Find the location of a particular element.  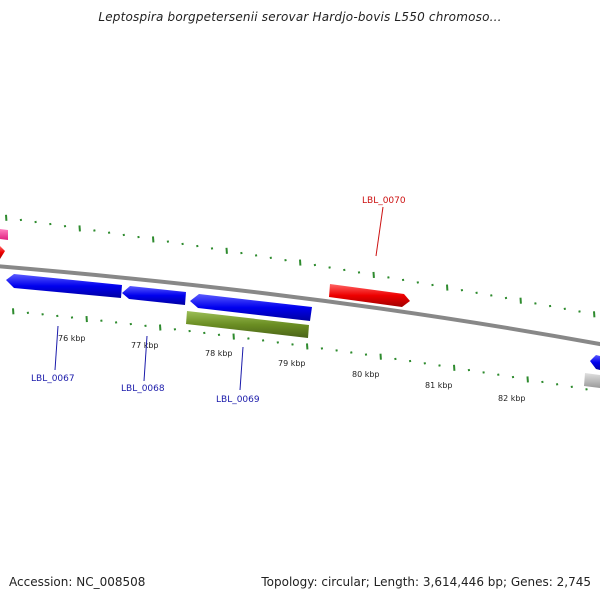

genome-backbone is located at coordinates (300, 305).